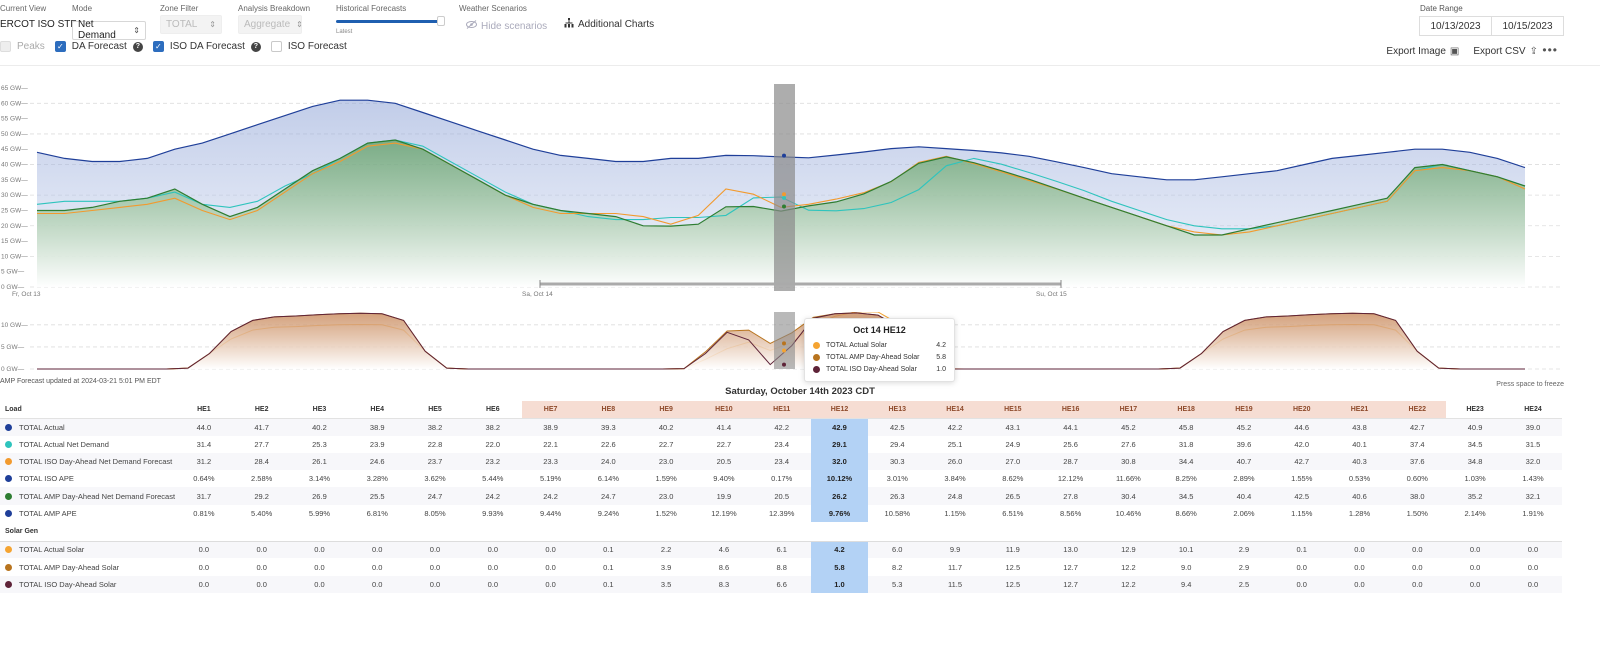  Describe the element at coordinates (435, 513) in the screenshot. I see `value-cell: 8.05%` at that location.